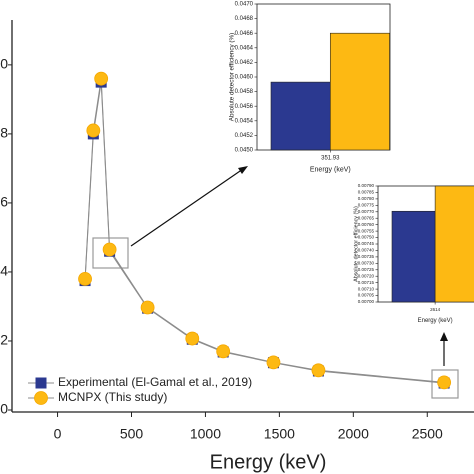  I want to click on y-tick-label: 8, so click(4, 133).